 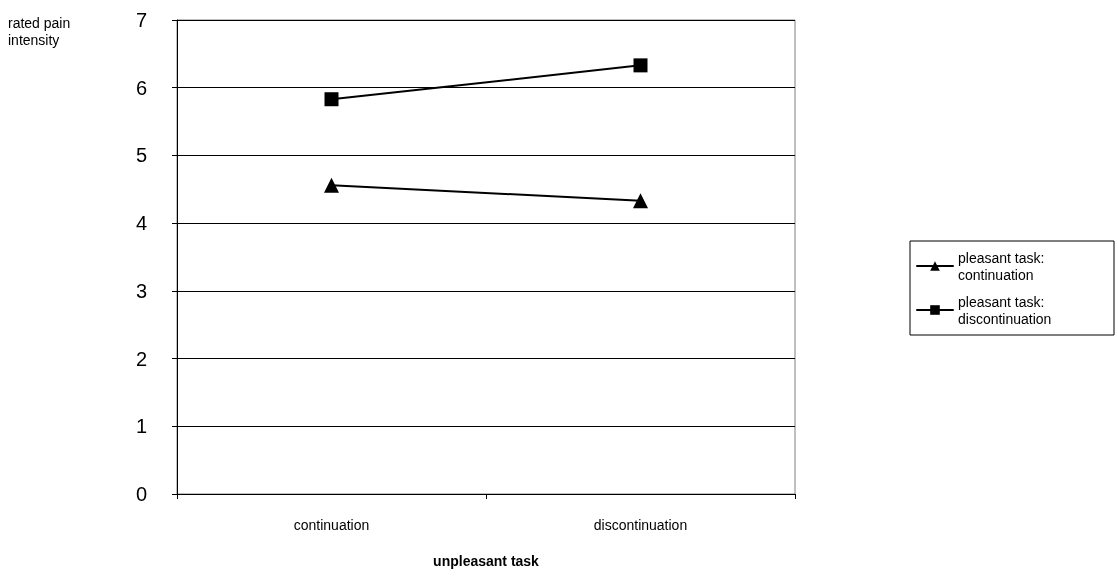 I want to click on x-axis-title: unpleasant task, so click(x=486, y=561).